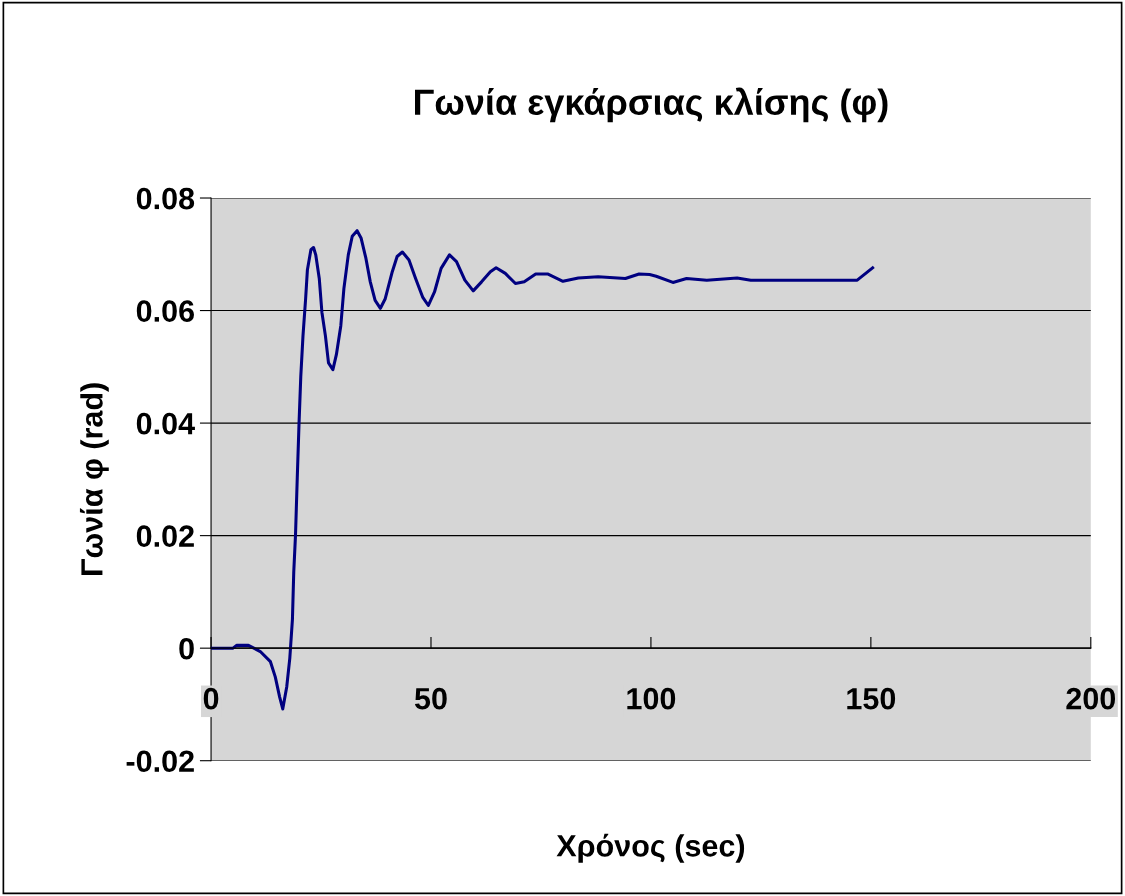 Image resolution: width=1125 pixels, height=896 pixels. What do you see at coordinates (160, 761) in the screenshot?
I see `y-tick-label: -0.02` at bounding box center [160, 761].